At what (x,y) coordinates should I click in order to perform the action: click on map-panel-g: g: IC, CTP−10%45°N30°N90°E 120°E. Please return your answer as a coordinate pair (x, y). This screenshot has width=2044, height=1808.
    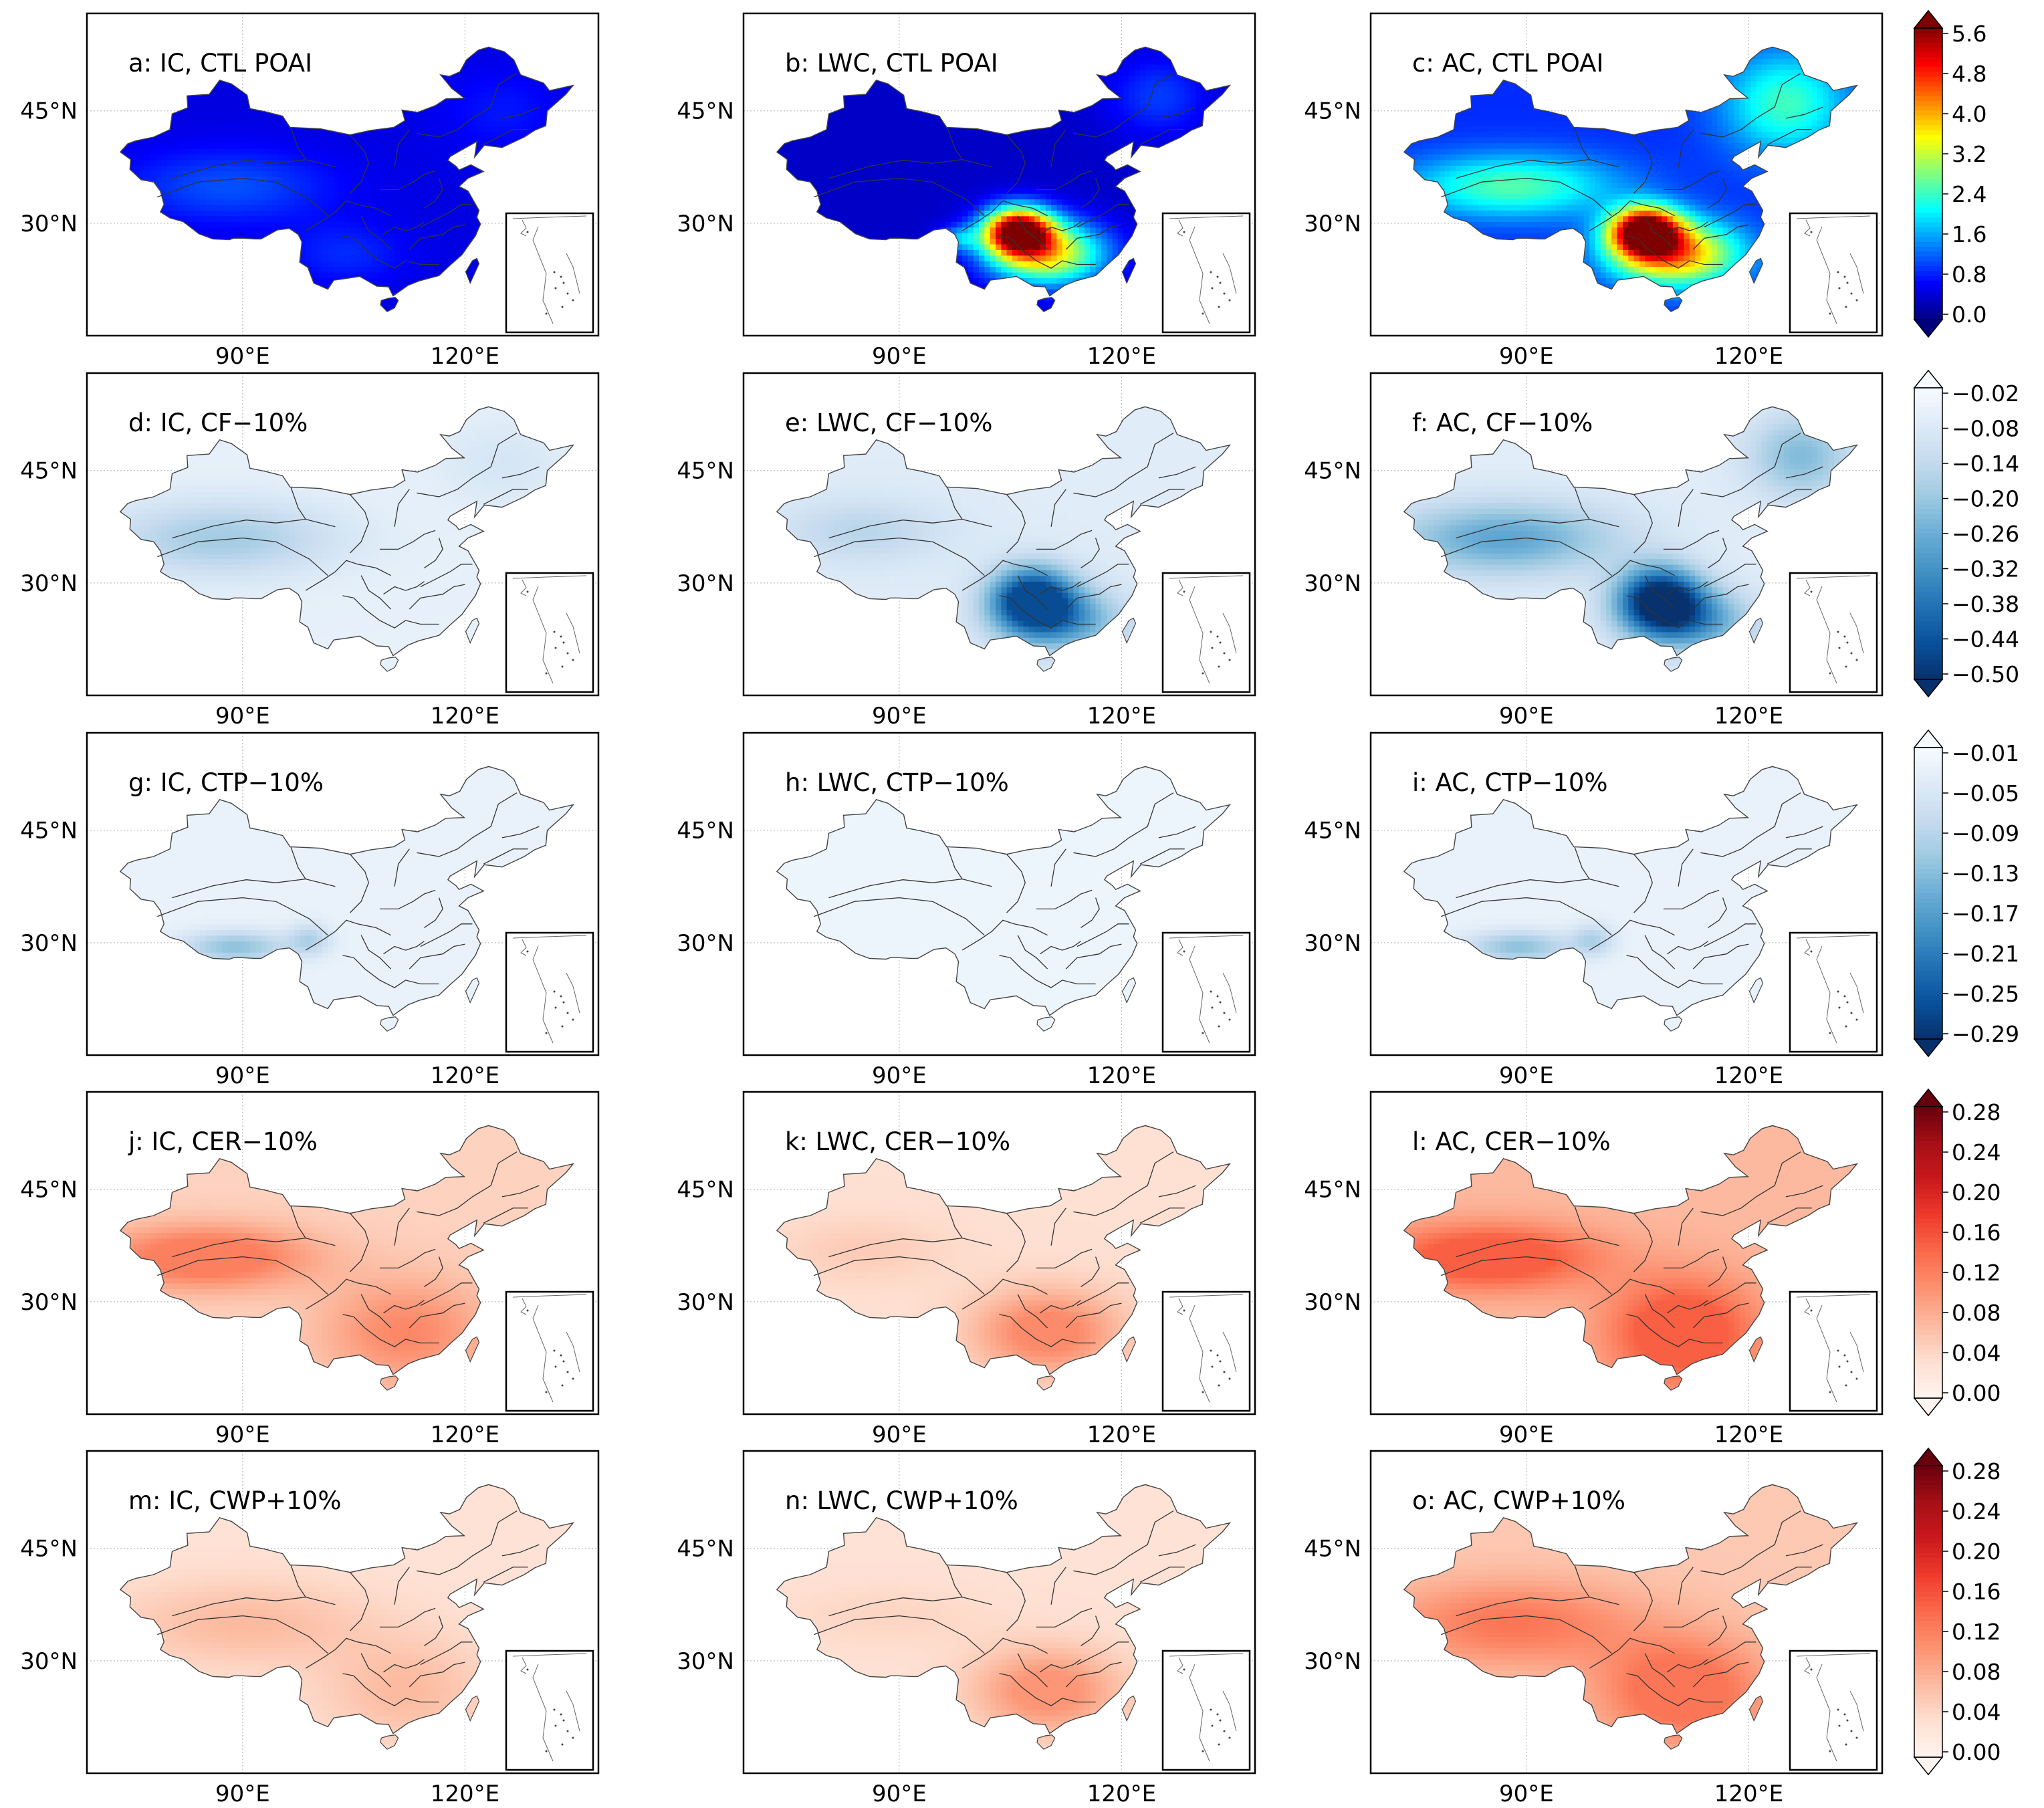
    Looking at the image, I should click on (309, 911).